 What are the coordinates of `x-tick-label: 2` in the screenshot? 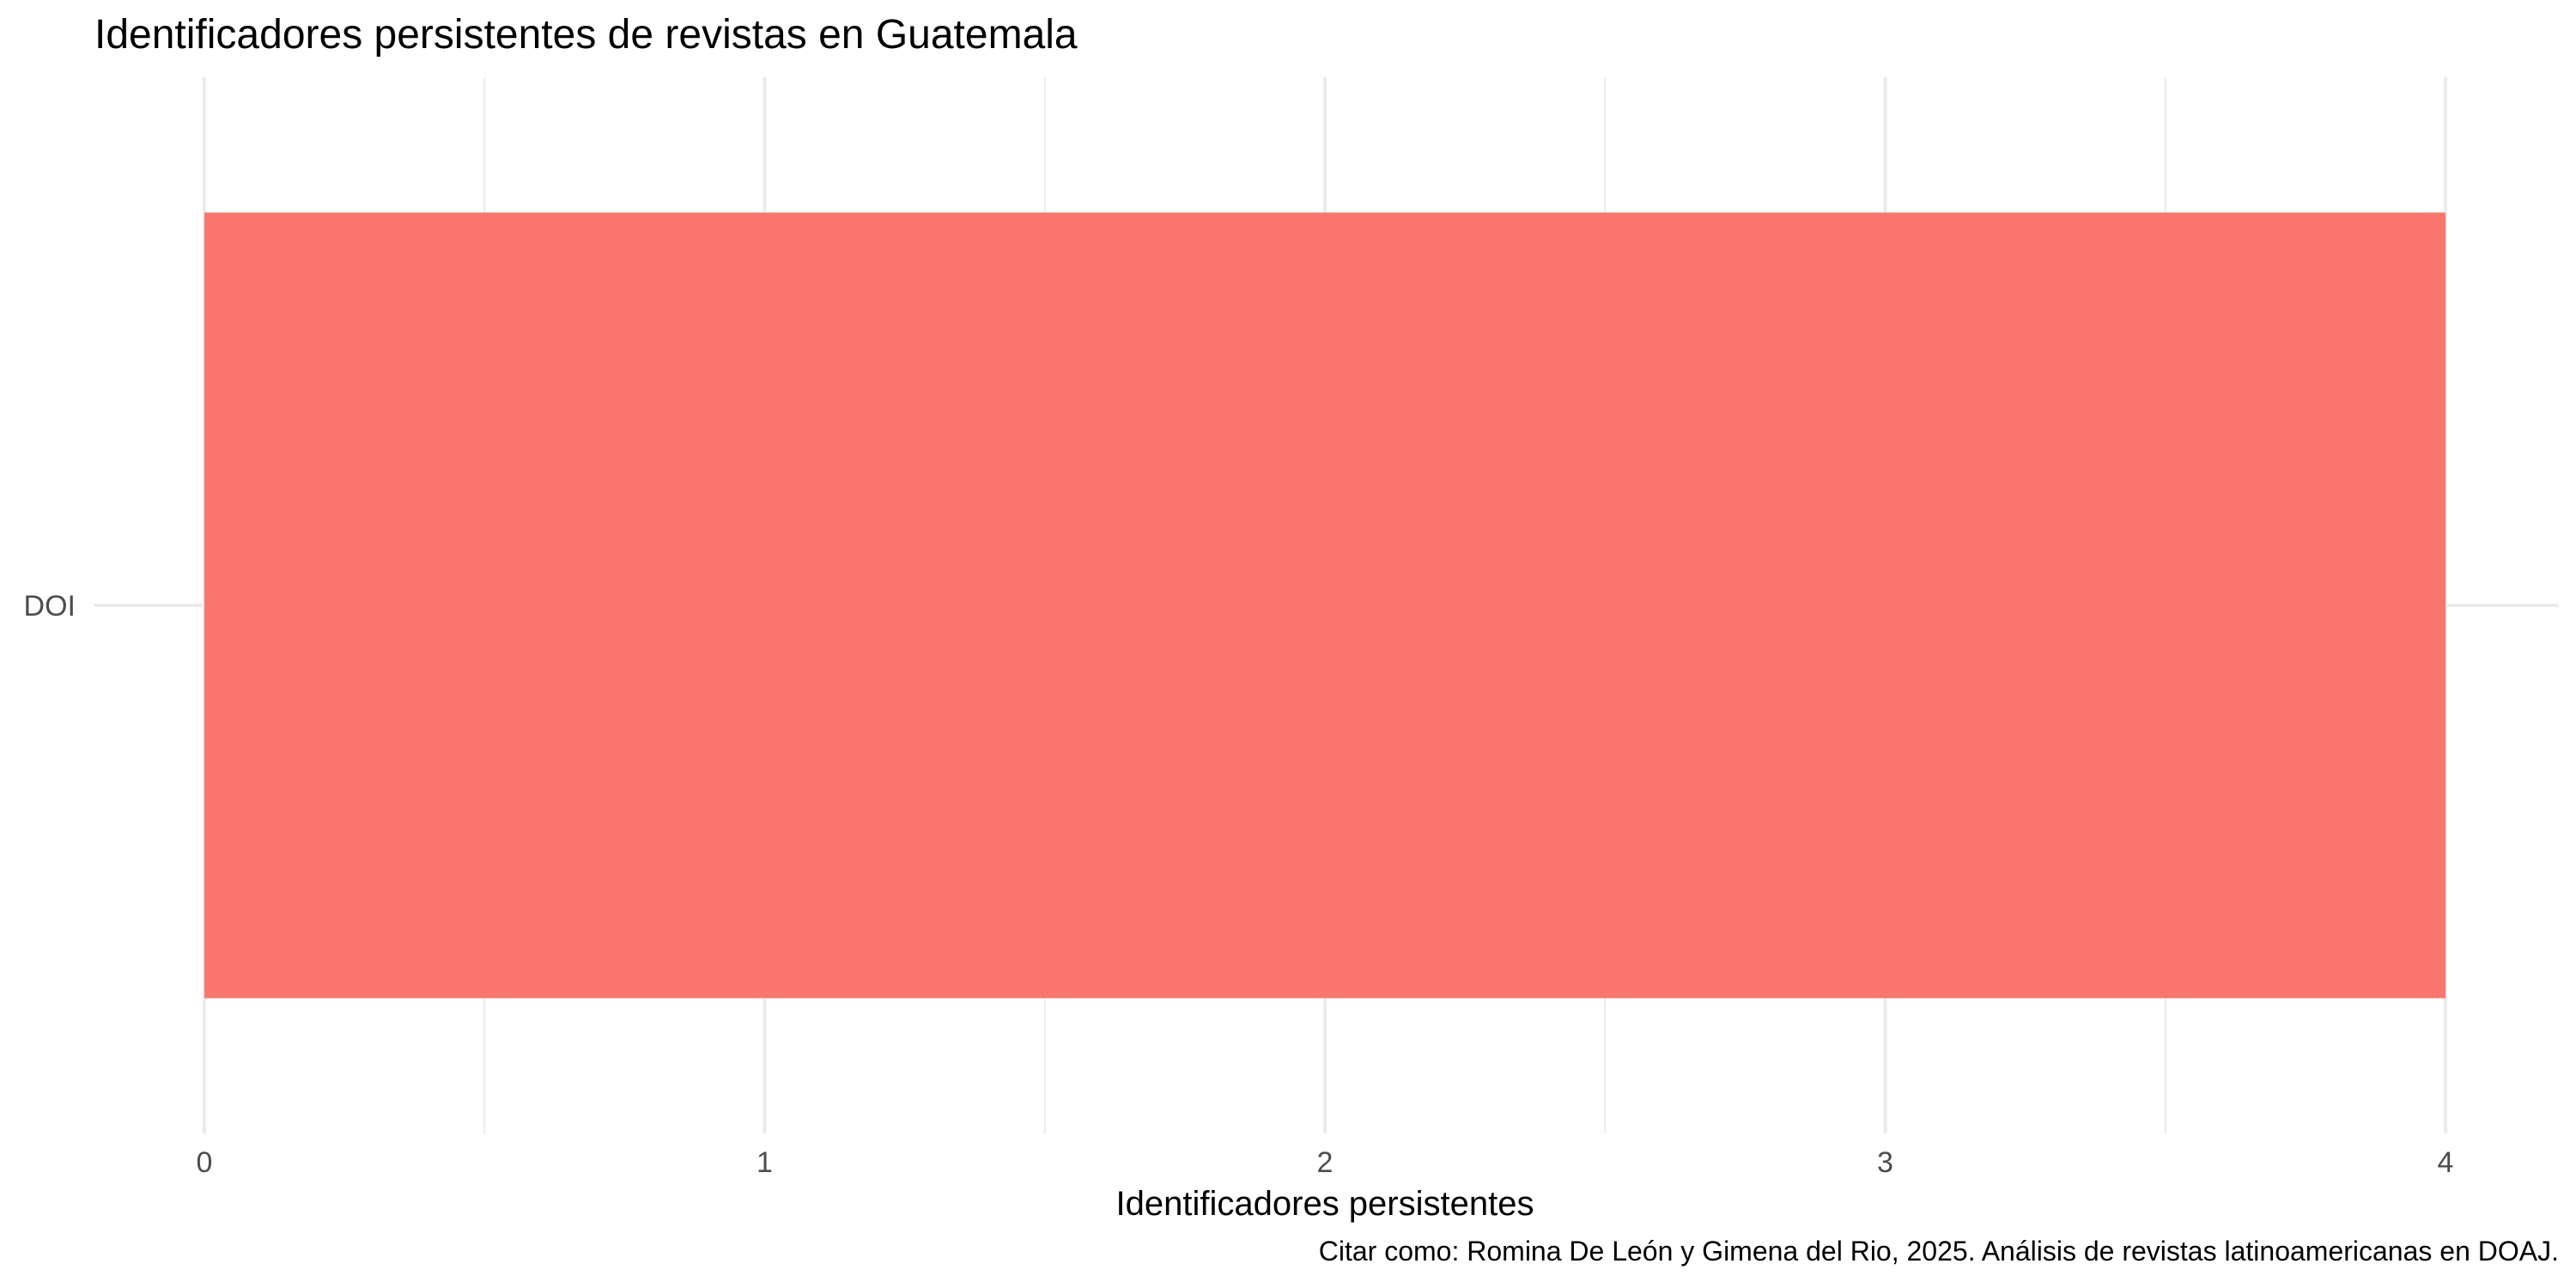 It's located at (1325, 1162).